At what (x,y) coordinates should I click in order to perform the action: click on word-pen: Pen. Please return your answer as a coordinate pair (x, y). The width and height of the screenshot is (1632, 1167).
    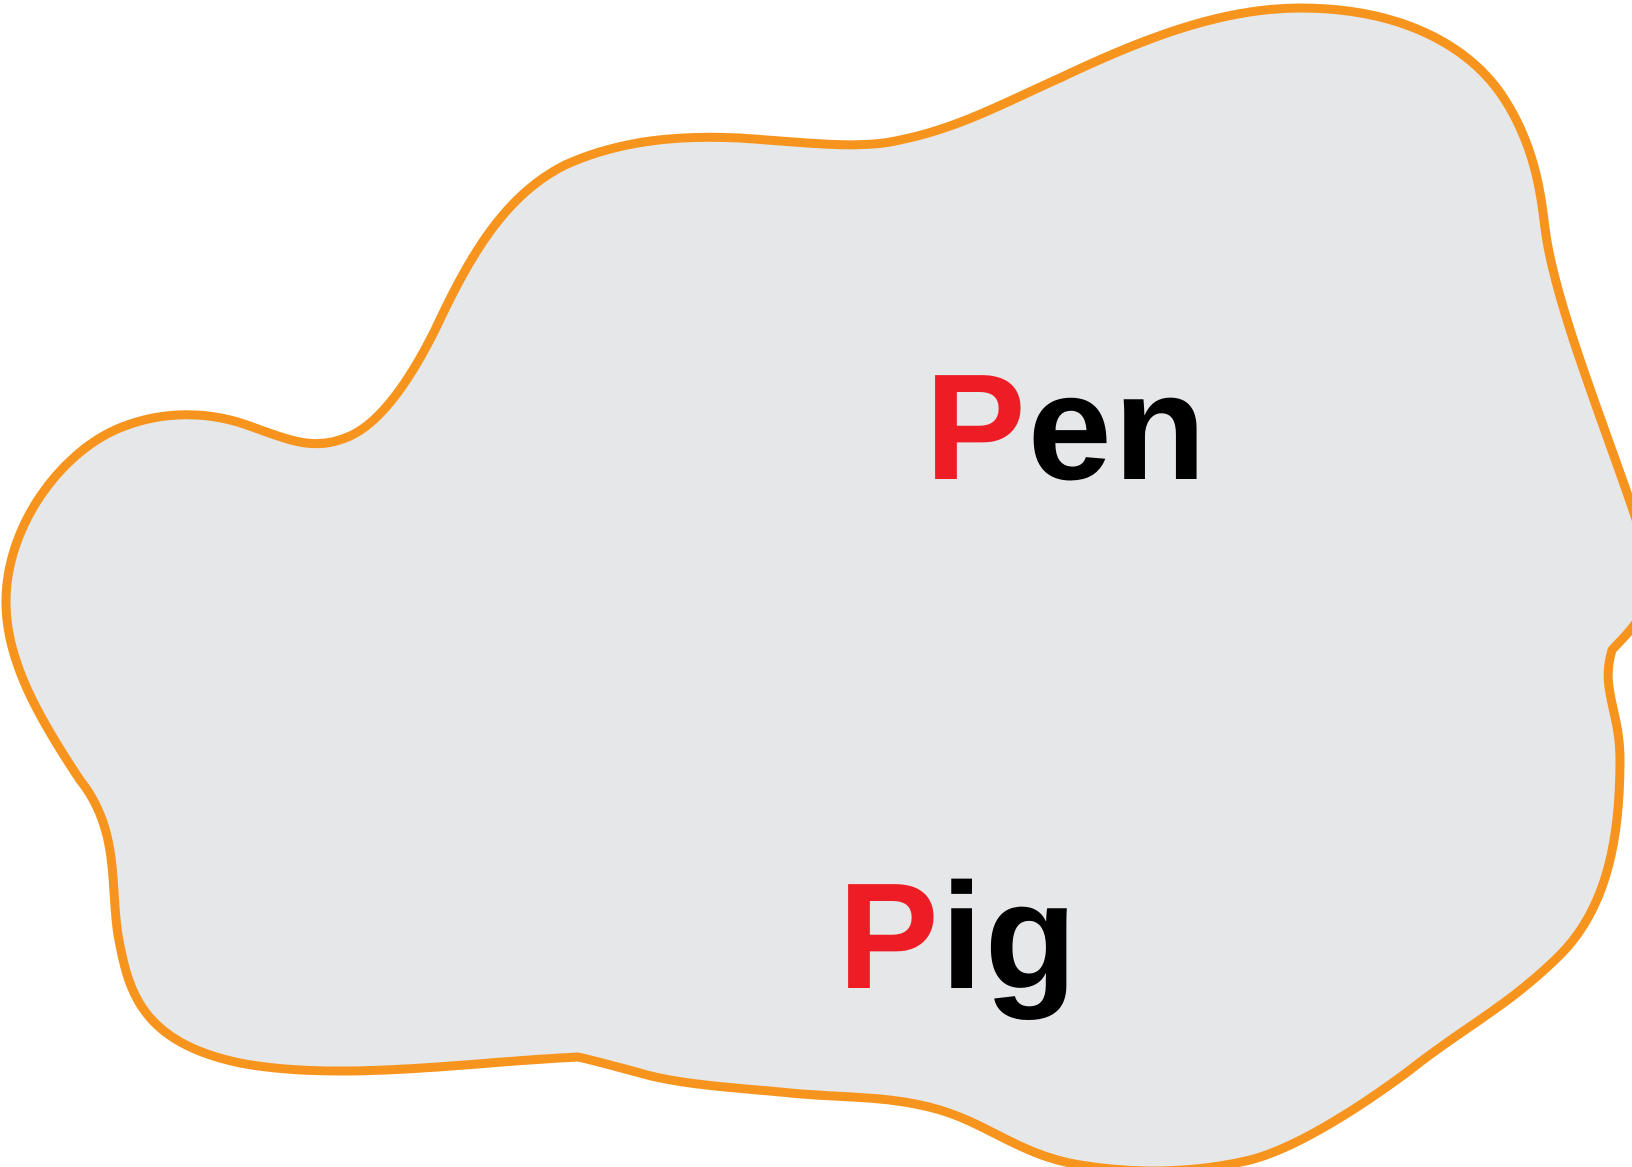
    Looking at the image, I should click on (1066, 426).